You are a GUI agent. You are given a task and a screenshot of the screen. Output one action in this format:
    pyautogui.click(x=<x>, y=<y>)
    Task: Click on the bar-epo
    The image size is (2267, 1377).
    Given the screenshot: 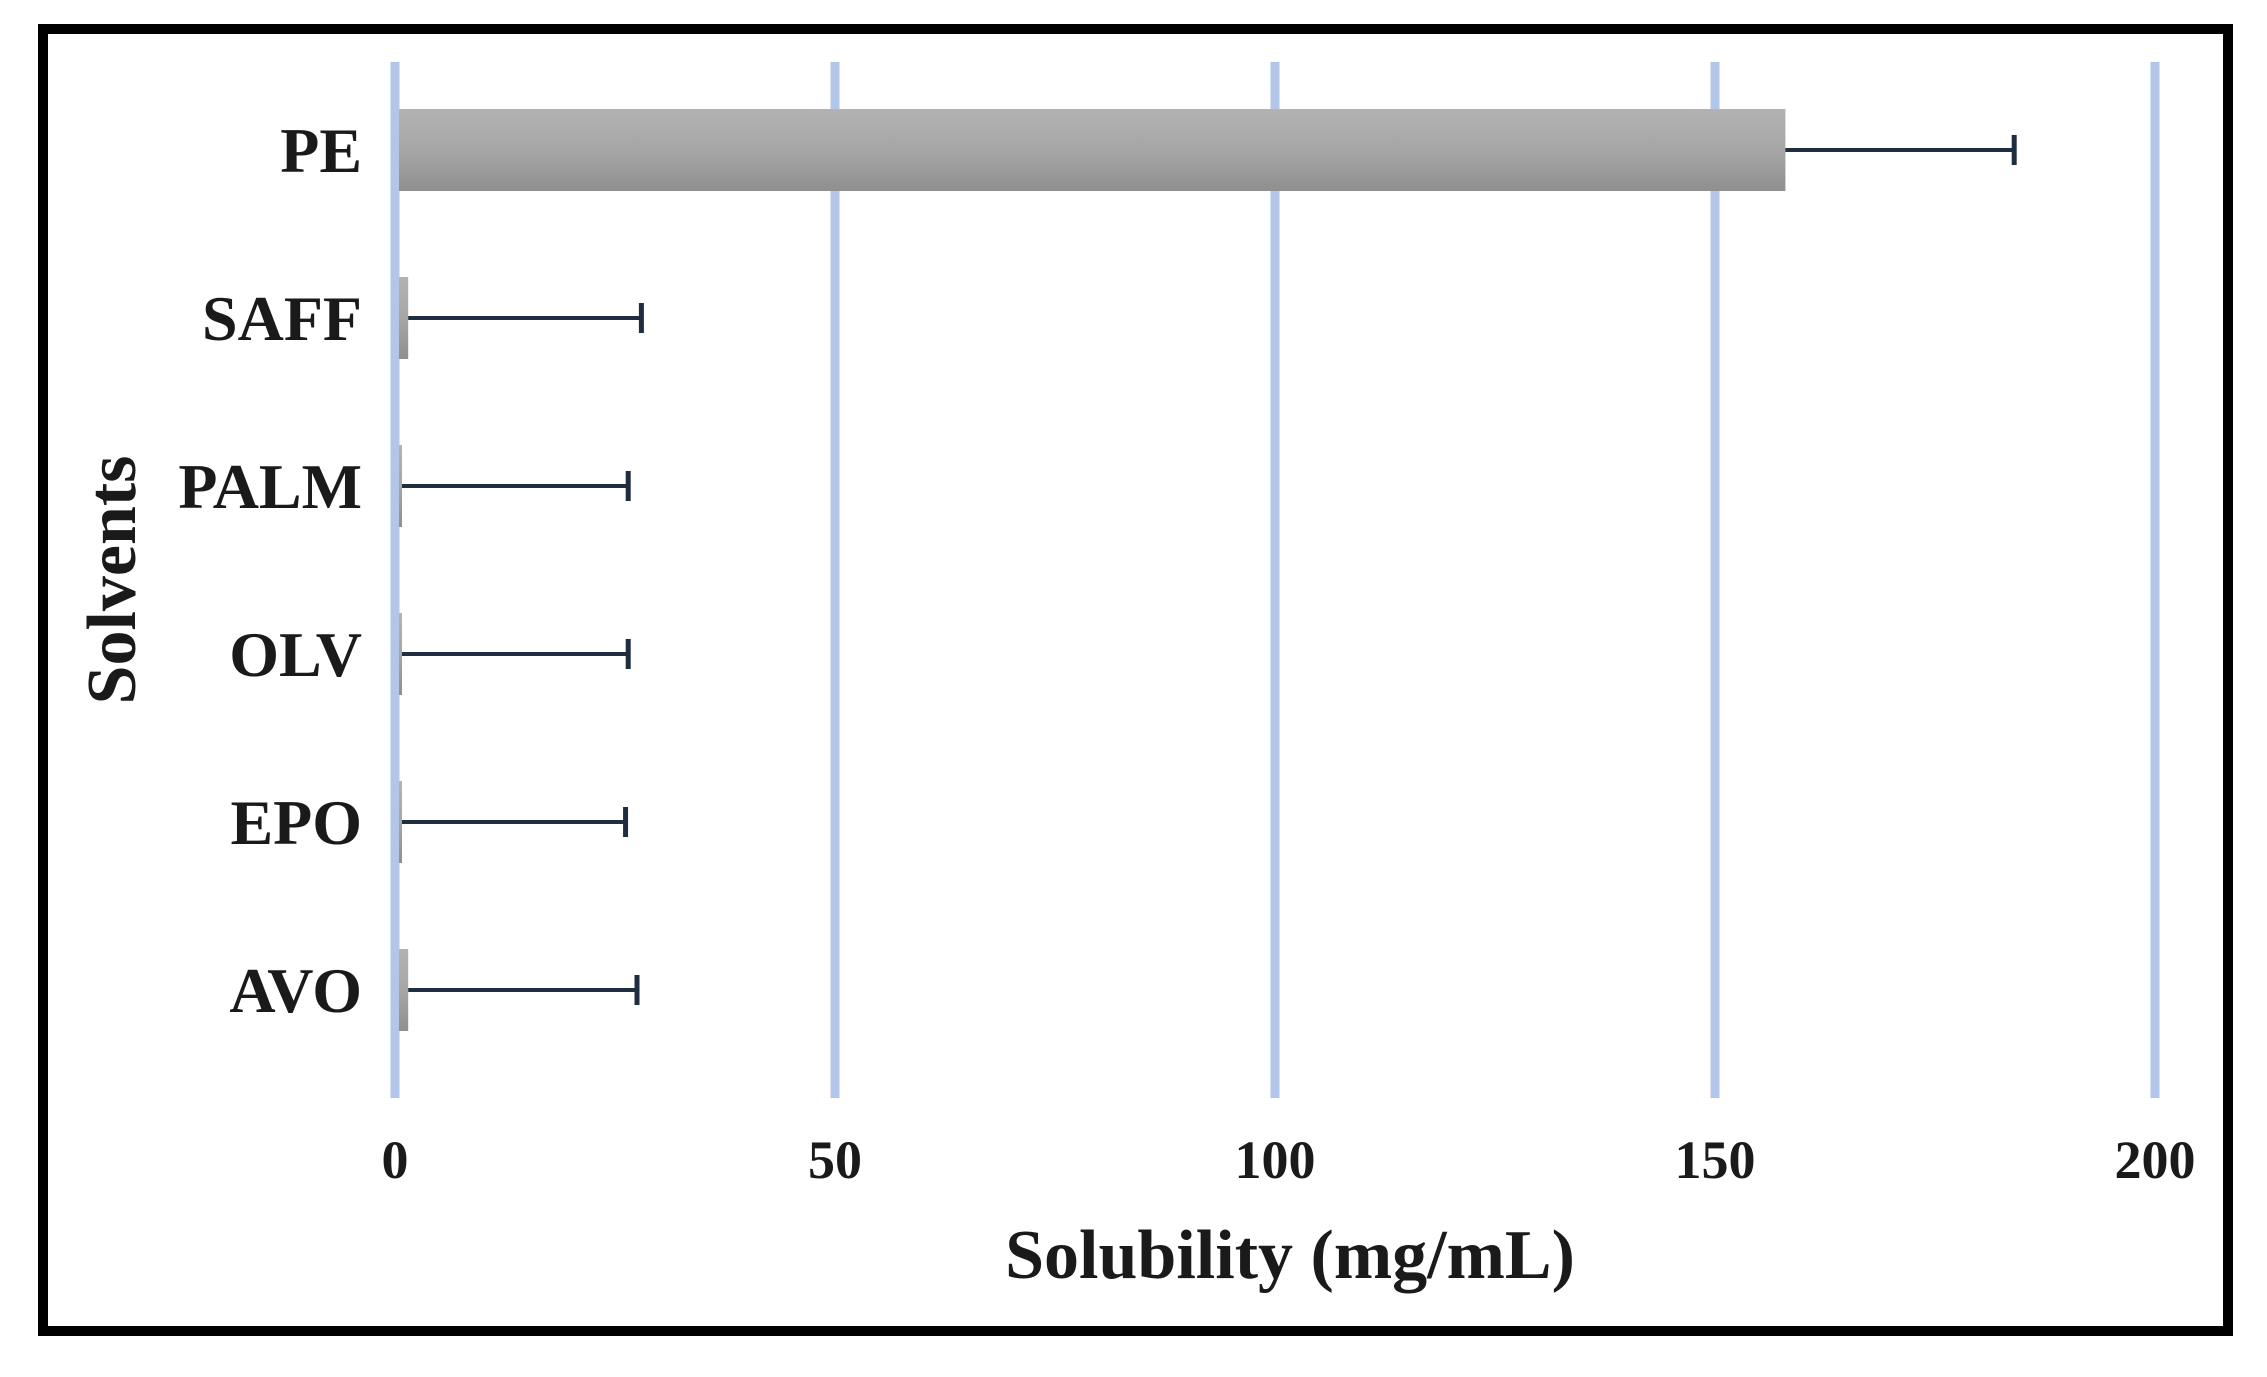 What is the action you would take?
    pyautogui.click(x=400, y=822)
    